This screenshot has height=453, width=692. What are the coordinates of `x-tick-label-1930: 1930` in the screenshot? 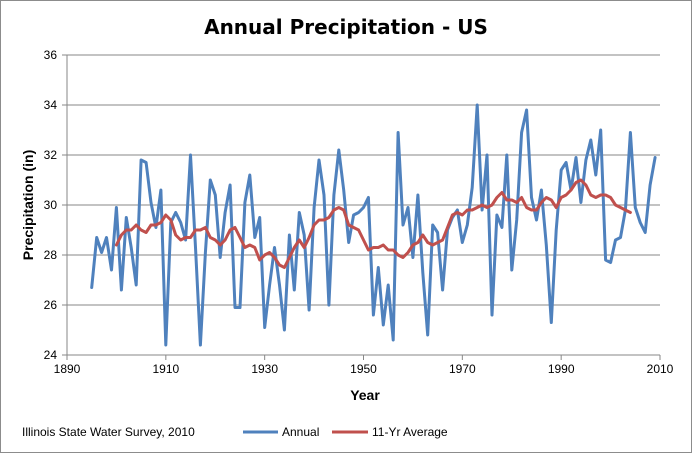 It's located at (264, 369).